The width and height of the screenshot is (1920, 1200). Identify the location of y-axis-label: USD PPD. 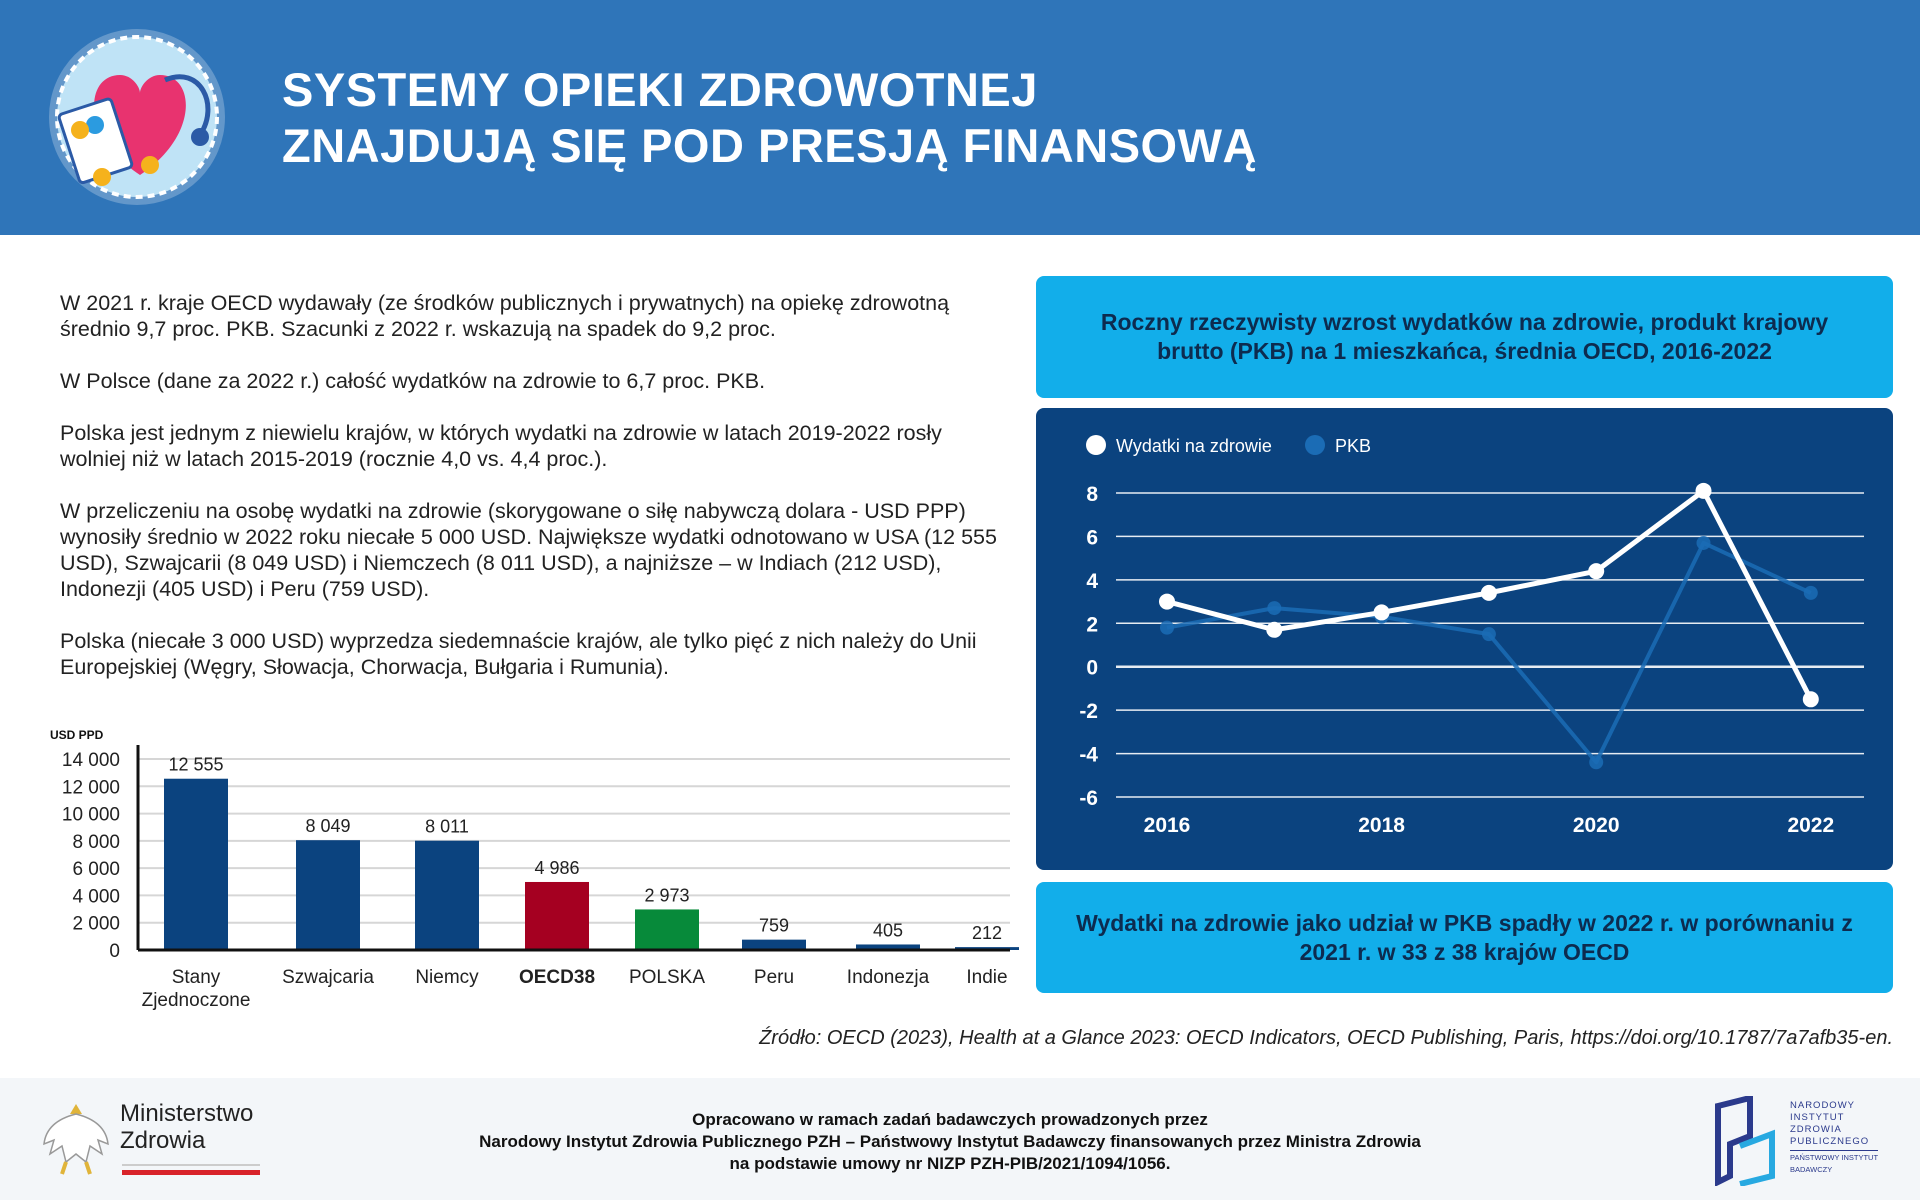
(77, 735).